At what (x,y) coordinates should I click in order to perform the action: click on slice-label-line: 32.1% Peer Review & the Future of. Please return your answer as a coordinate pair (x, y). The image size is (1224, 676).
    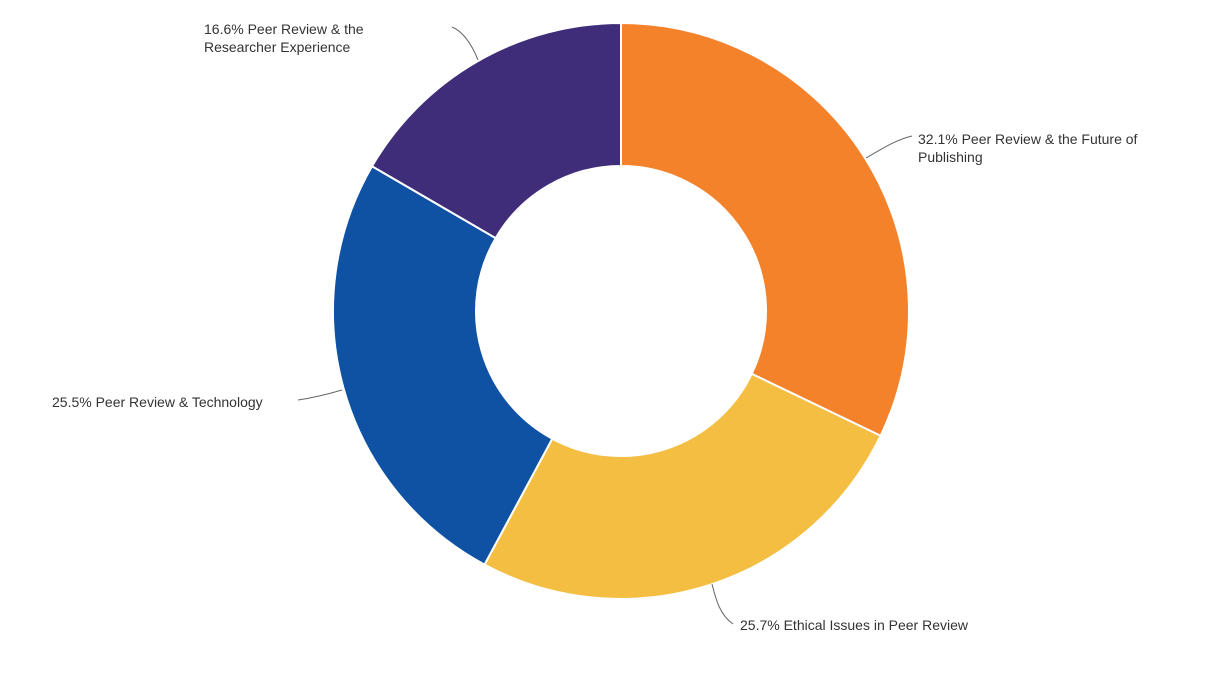
    Looking at the image, I should click on (1028, 139).